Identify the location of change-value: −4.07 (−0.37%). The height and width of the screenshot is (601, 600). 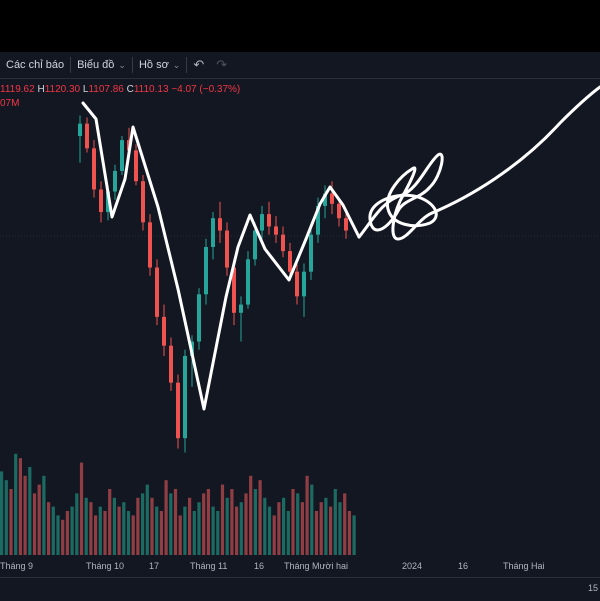
(206, 89).